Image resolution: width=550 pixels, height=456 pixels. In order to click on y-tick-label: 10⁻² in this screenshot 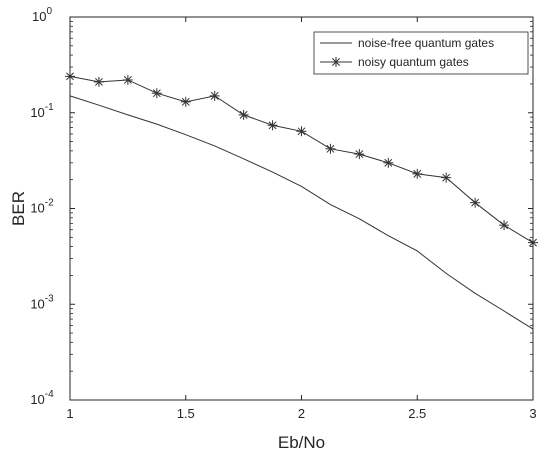, I will do `click(42, 207)`.